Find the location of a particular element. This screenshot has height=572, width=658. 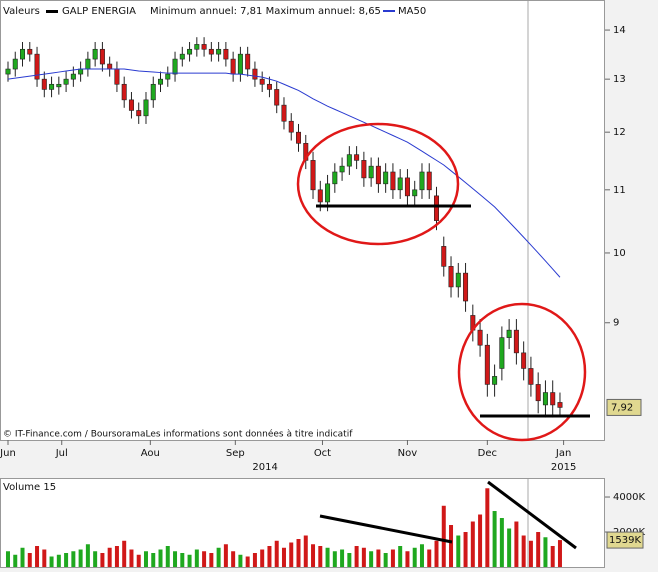

annotation-circle is located at coordinates (378, 184).